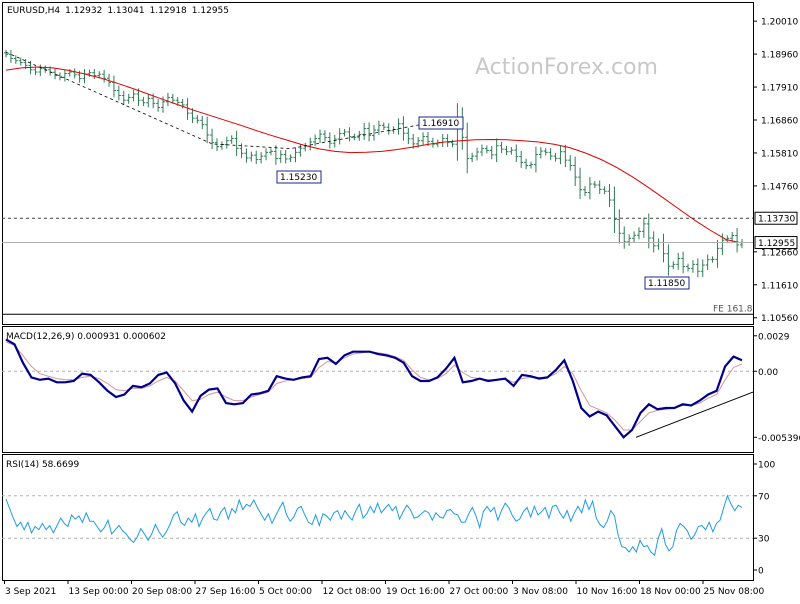  What do you see at coordinates (779, 187) in the screenshot?
I see `price-y-tick-label: 1.14760` at bounding box center [779, 187].